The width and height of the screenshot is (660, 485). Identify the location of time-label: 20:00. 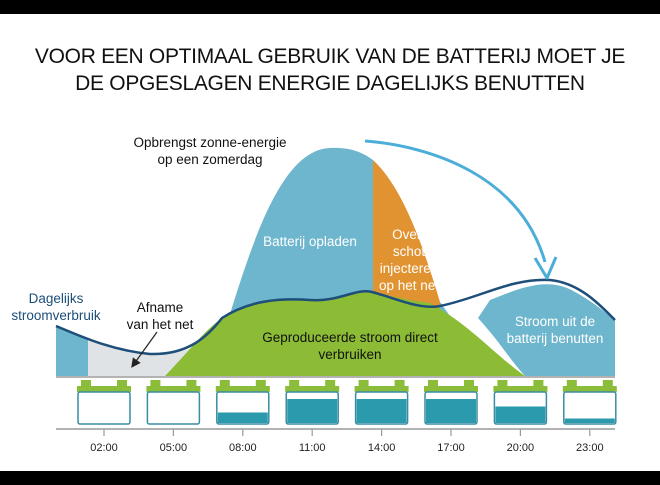
(521, 448).